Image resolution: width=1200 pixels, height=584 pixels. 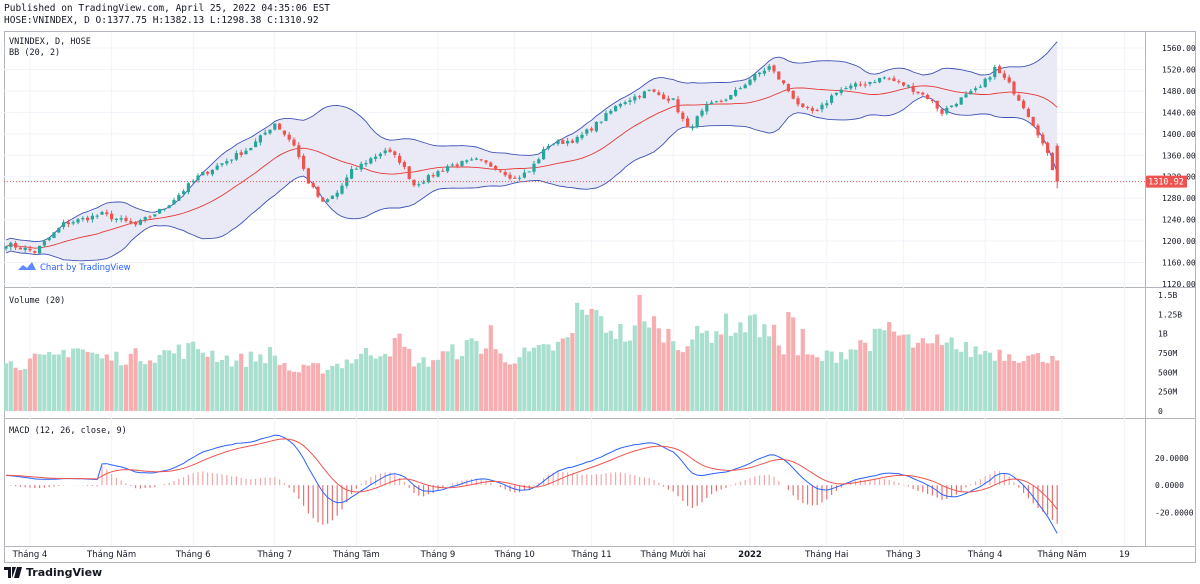 I want to click on macd-axis-label: -20.0000, so click(x=1174, y=513).